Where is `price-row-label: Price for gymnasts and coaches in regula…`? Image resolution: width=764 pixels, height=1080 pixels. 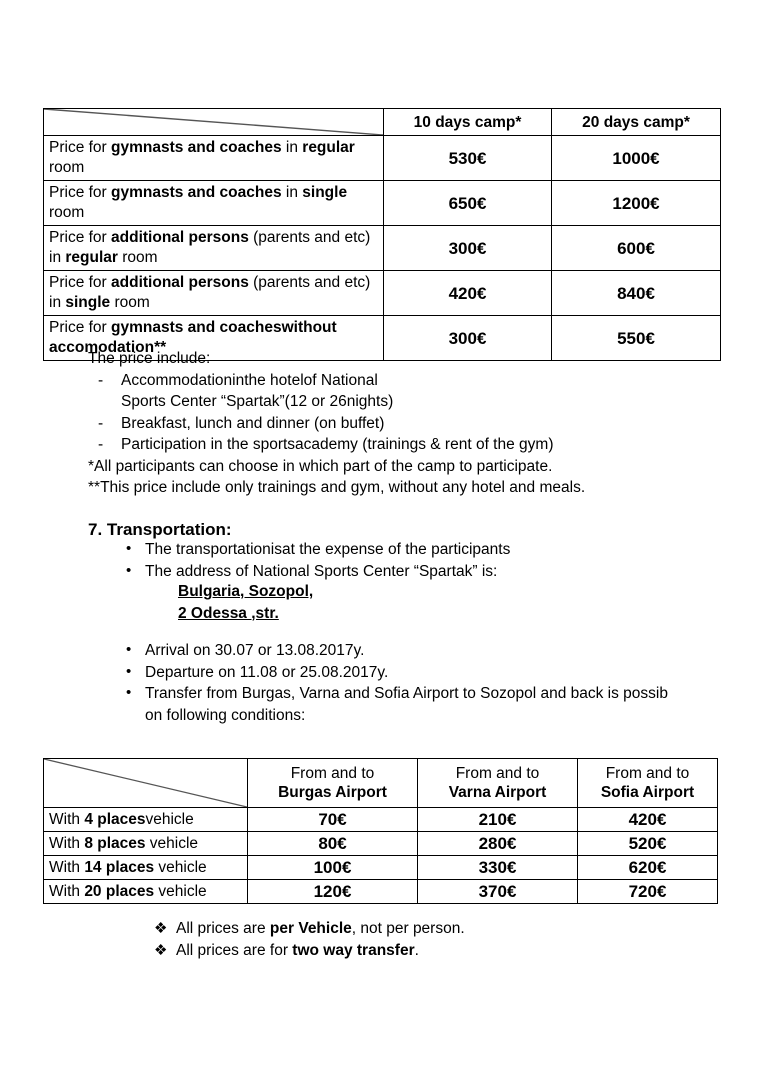
price-row-label: Price for gymnasts and coaches in regula… is located at coordinates (213, 158).